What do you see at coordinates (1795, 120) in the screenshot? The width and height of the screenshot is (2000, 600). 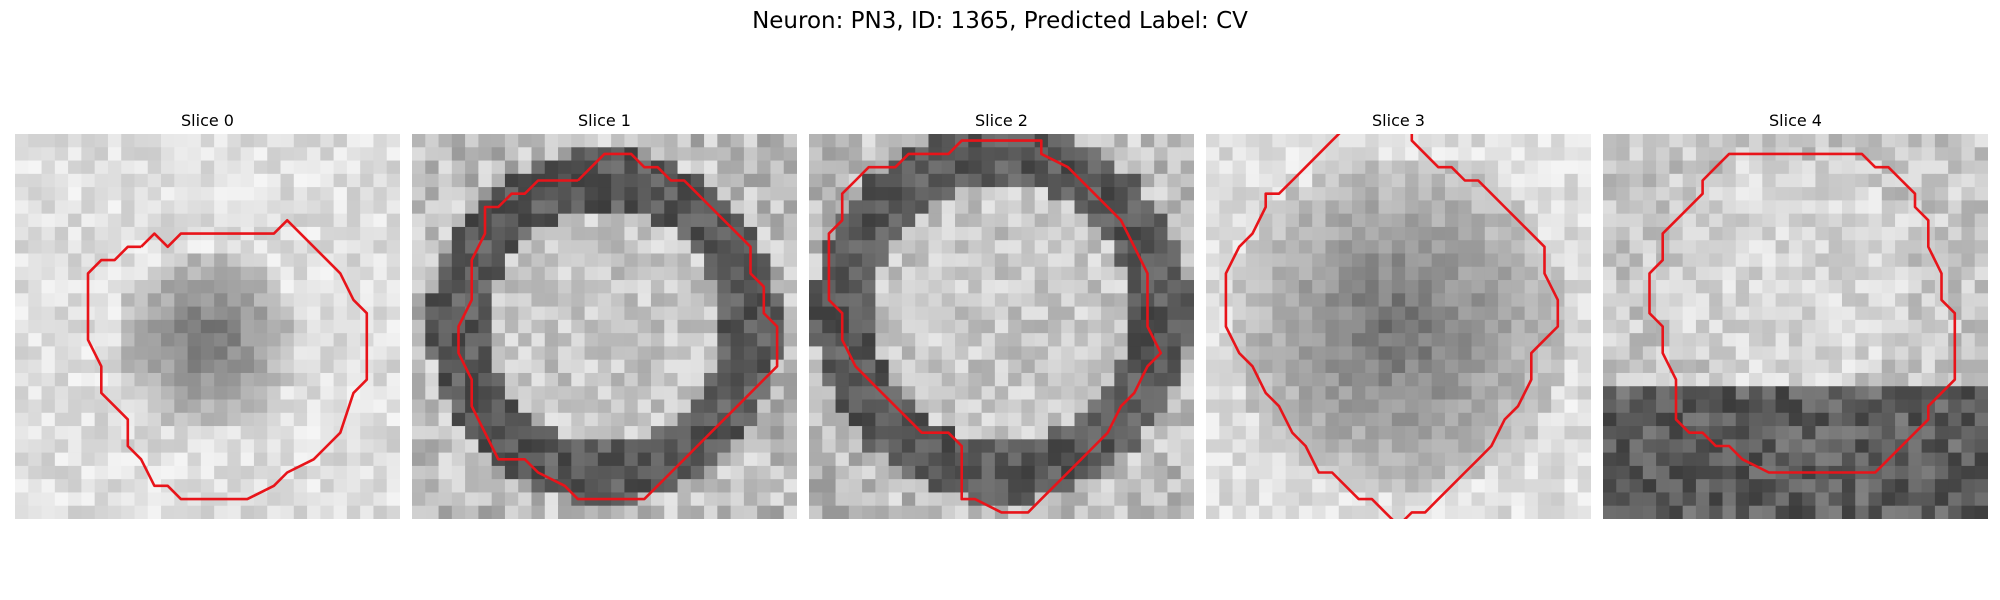 I see `slice-title: Slice 4` at bounding box center [1795, 120].